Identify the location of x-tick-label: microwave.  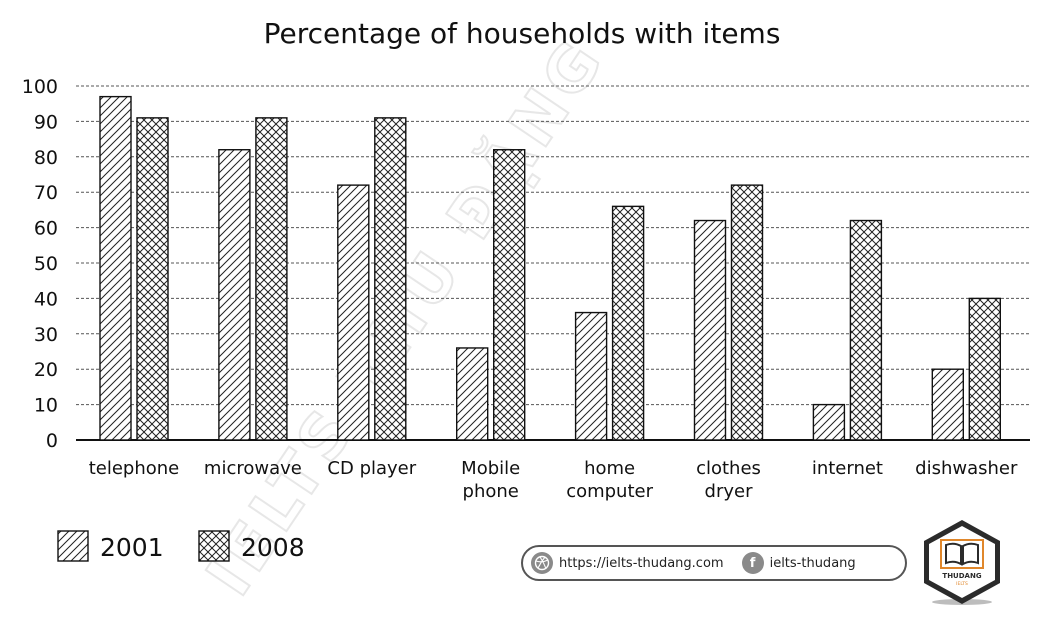
(253, 468).